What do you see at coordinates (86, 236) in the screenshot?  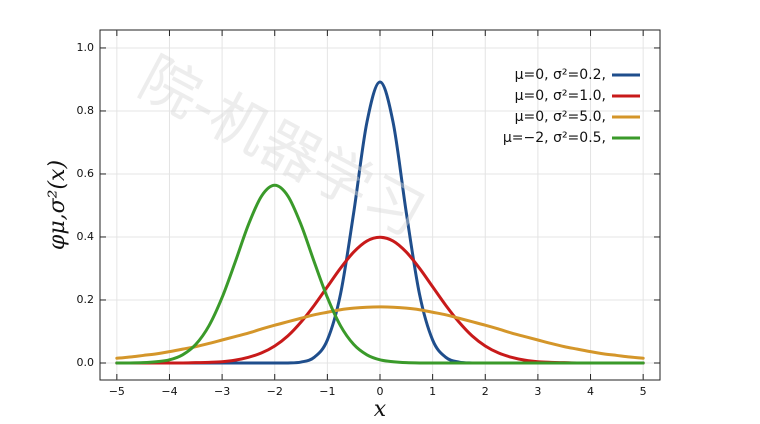 I see `y-tick-label: 0.4` at bounding box center [86, 236].